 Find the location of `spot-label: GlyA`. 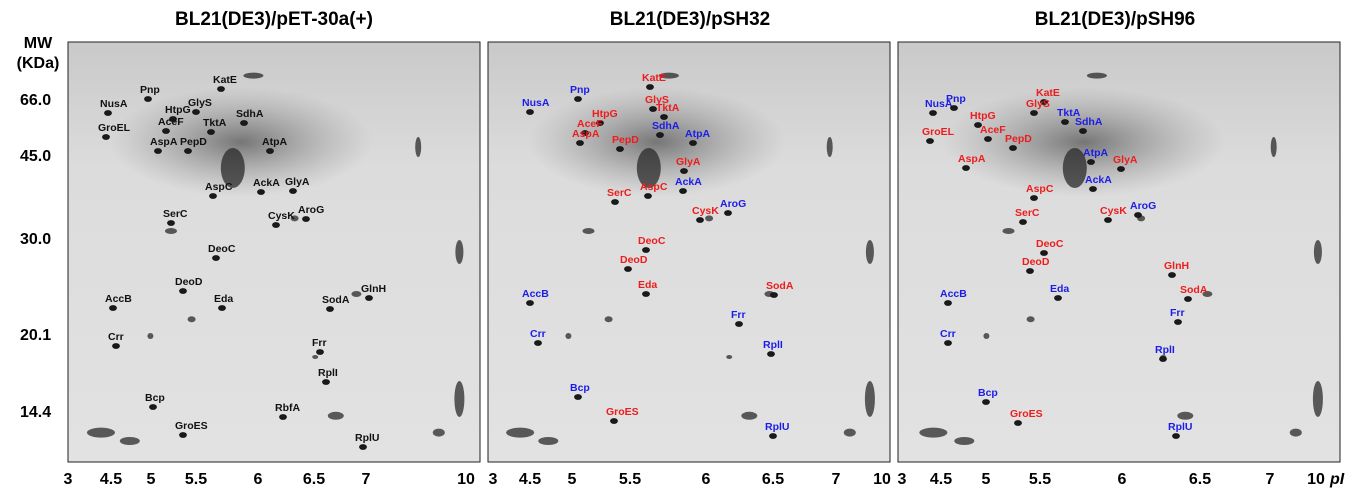

spot-label: GlyA is located at coordinates (688, 162).